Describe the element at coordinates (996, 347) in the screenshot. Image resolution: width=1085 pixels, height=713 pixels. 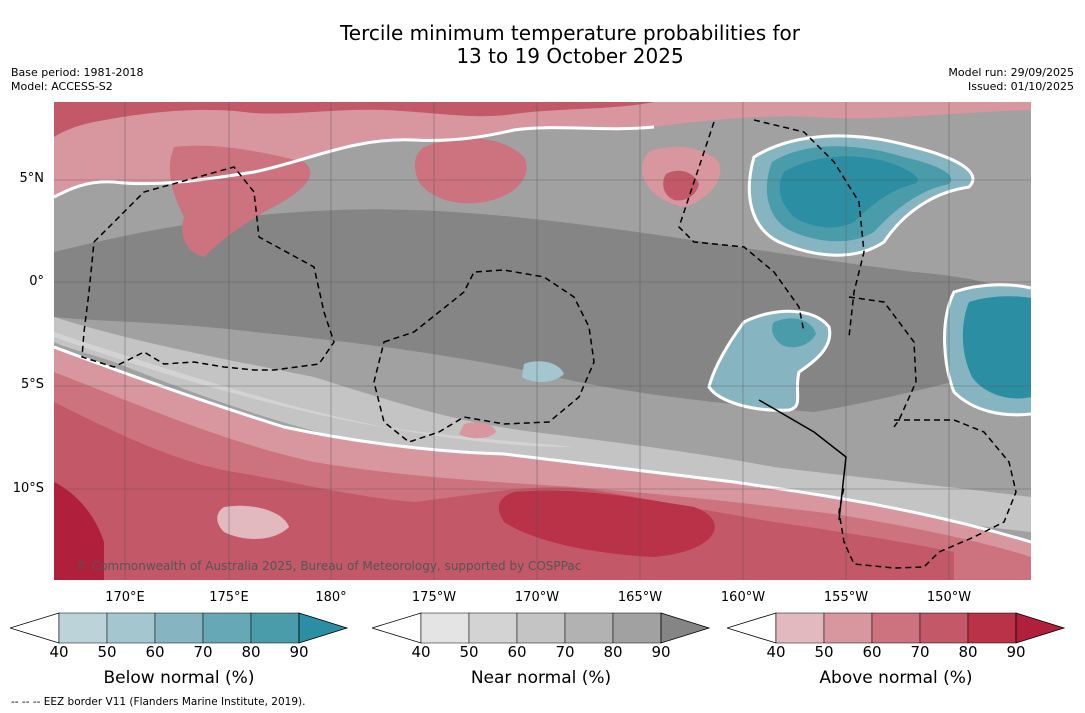
I see `below-normal-east-core` at that location.